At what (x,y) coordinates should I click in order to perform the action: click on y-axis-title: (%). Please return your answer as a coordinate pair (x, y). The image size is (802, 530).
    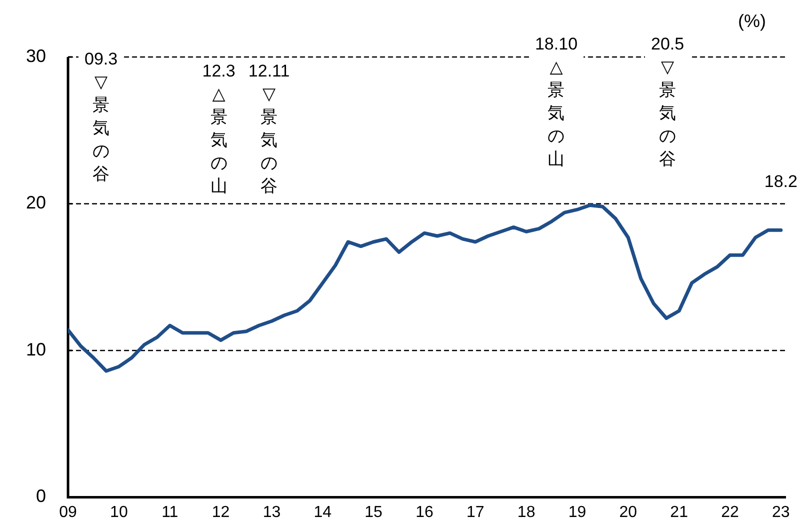
    Looking at the image, I should click on (752, 20).